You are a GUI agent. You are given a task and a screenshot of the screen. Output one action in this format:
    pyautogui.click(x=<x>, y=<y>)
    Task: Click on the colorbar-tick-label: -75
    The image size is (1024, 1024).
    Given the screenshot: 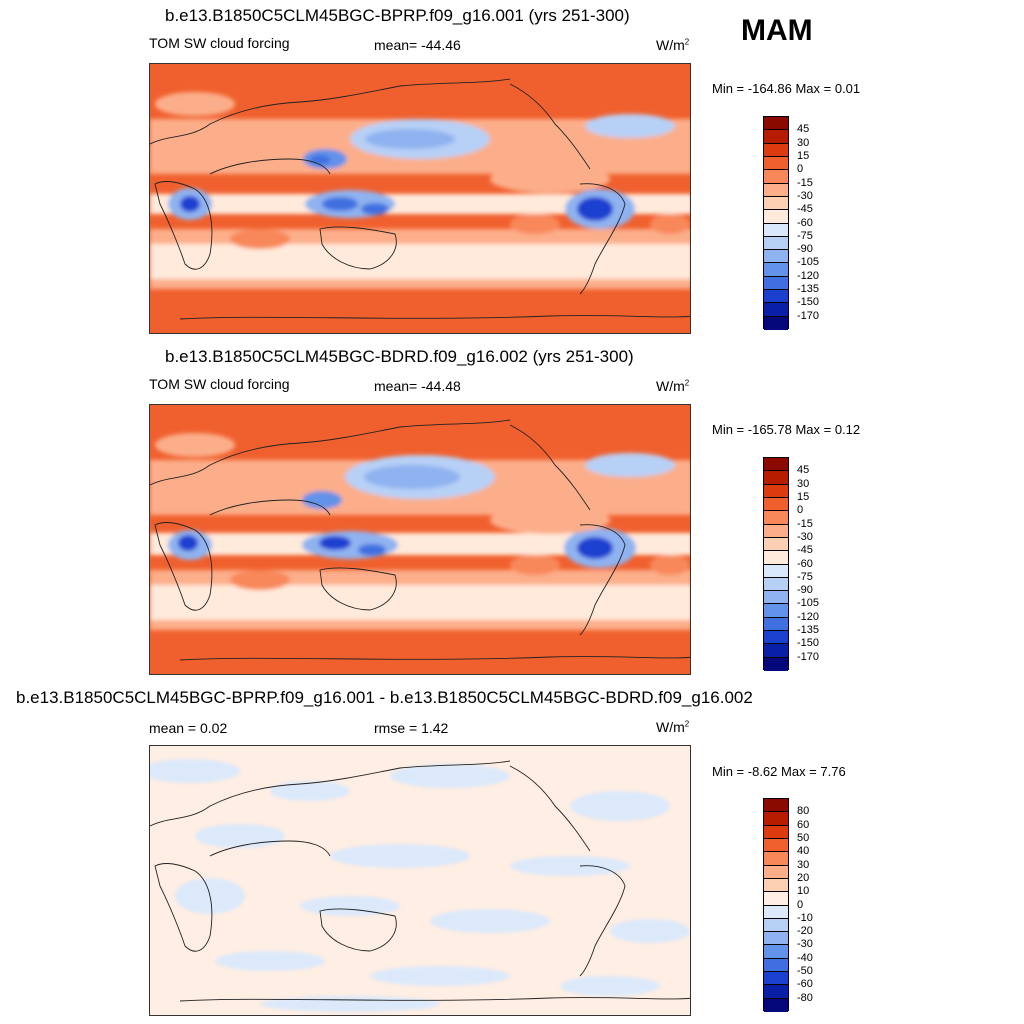 What is the action you would take?
    pyautogui.click(x=805, y=576)
    